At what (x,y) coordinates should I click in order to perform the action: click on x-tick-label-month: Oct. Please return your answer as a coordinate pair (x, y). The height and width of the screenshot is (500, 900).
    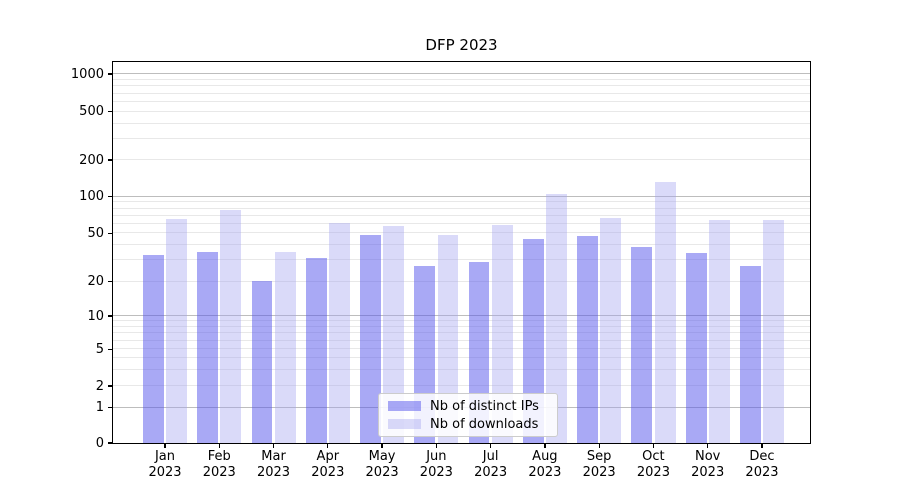
    Looking at the image, I should click on (653, 456).